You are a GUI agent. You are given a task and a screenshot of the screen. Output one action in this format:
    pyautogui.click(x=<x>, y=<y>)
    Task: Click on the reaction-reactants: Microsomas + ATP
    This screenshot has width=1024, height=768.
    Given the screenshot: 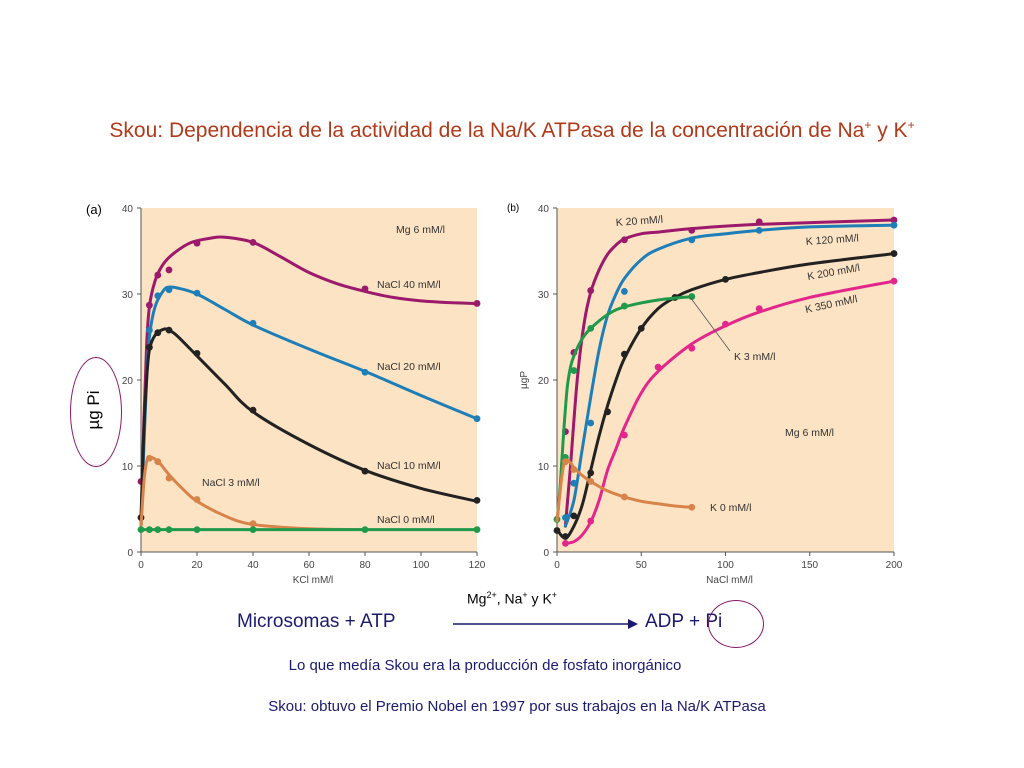 What is the action you would take?
    pyautogui.click(x=316, y=621)
    